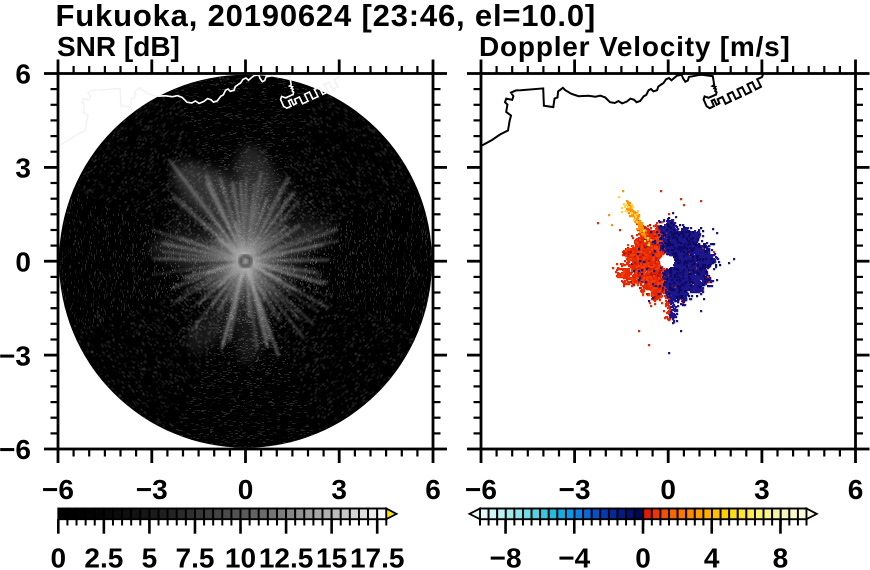  I want to click on svg-text: 8, so click(781, 556).